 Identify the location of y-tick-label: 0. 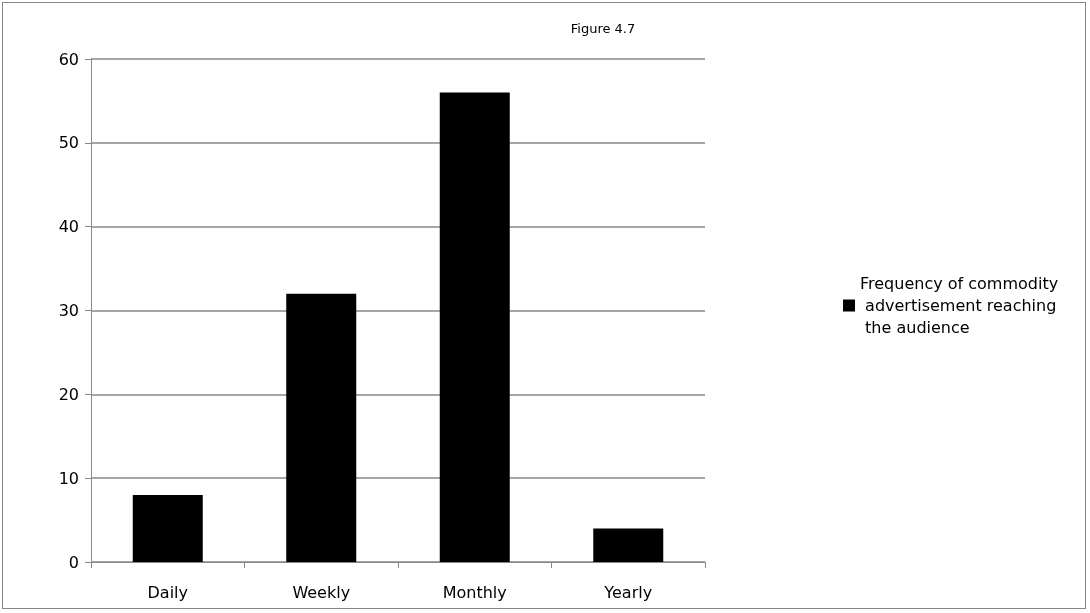
(73, 562).